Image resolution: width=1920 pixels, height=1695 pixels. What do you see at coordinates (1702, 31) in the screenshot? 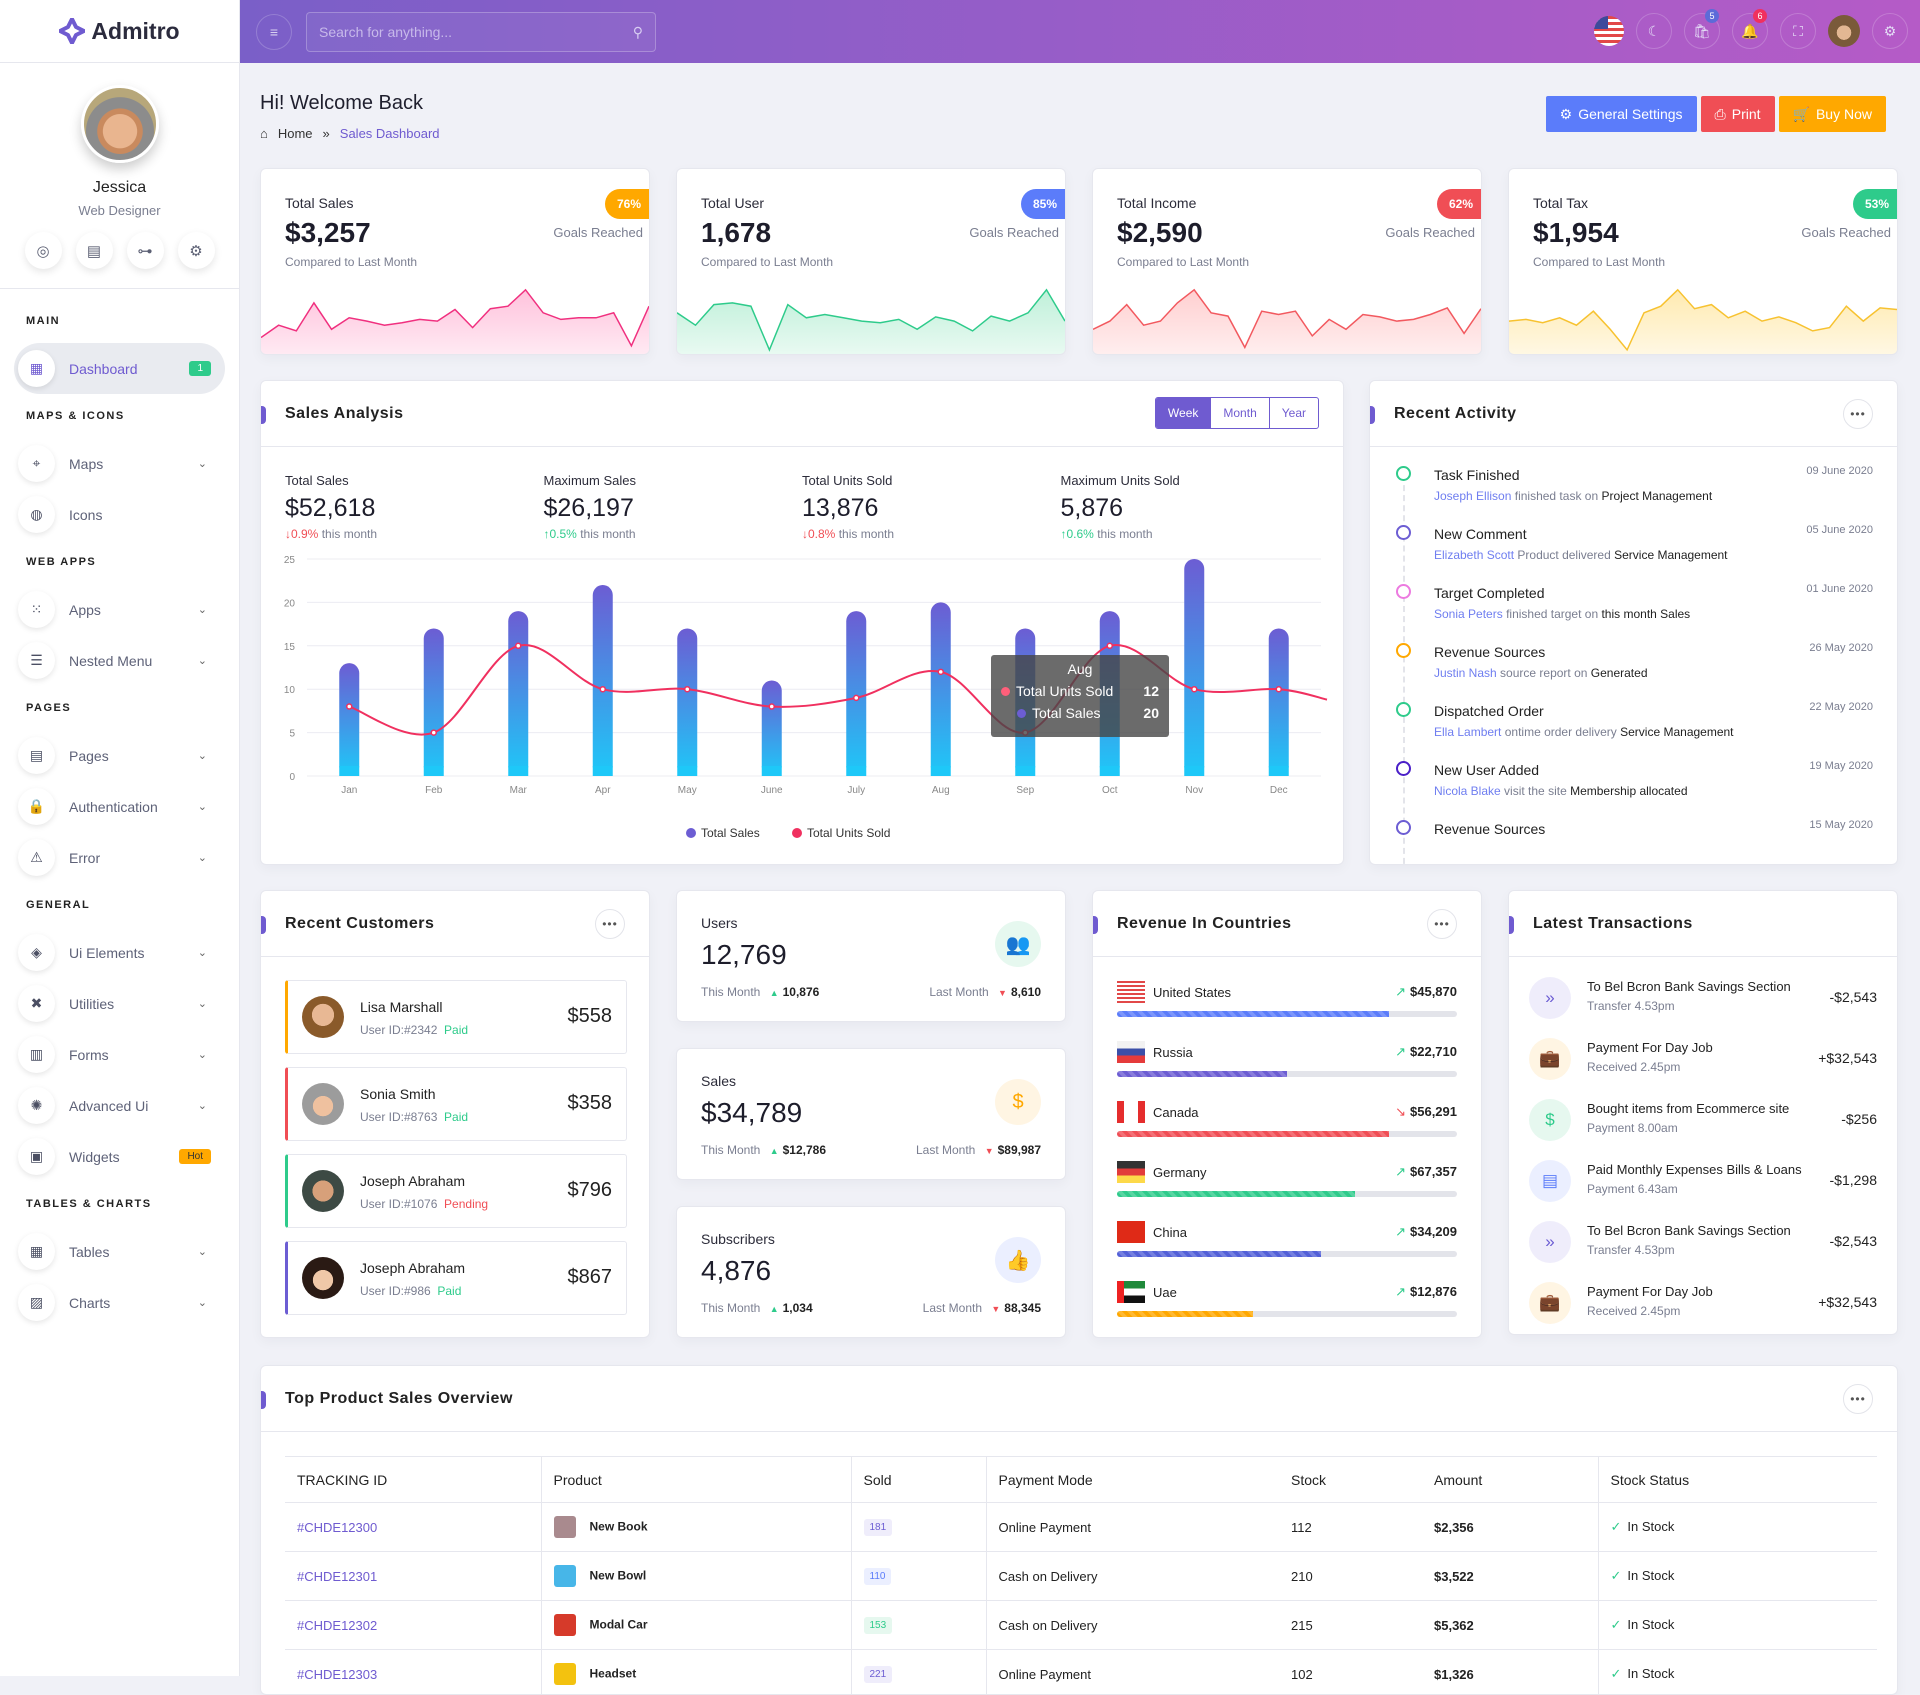
I see `cart-icon: 🛍5` at bounding box center [1702, 31].